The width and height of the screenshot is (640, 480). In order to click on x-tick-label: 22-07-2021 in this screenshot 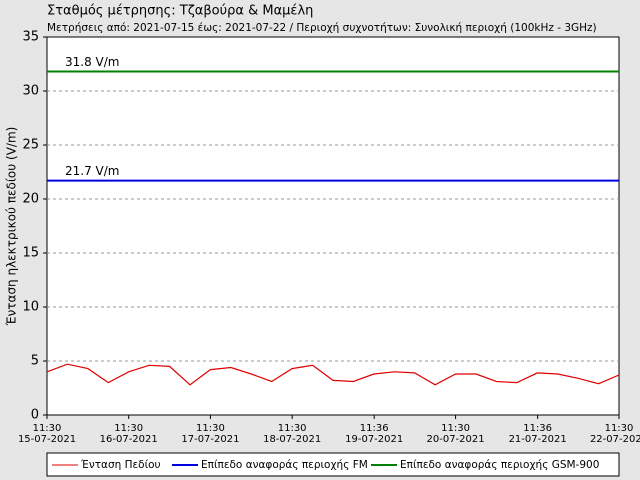, I will do `click(615, 439)`.